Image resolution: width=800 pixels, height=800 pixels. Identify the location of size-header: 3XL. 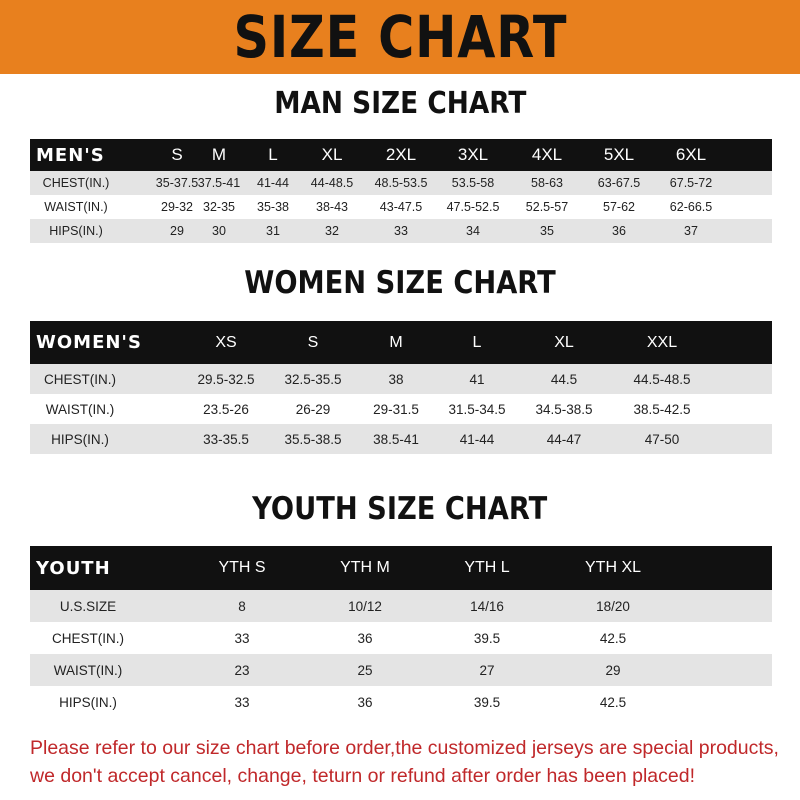
(473, 154).